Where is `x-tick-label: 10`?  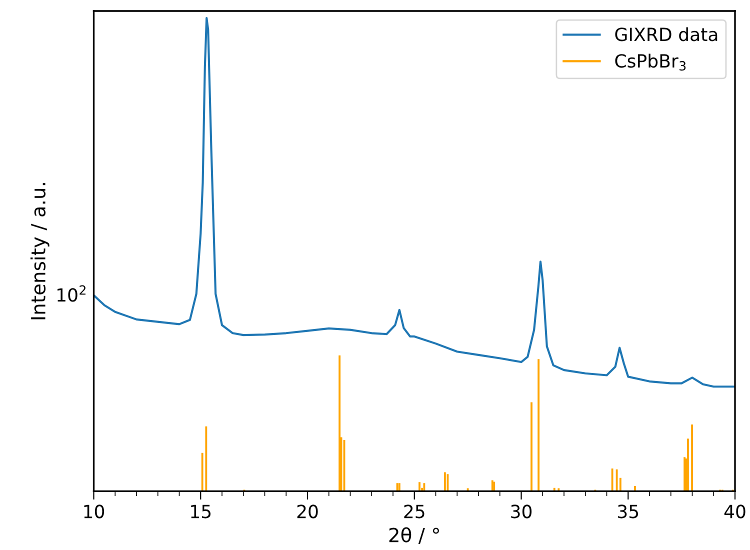
x-tick-label: 10 is located at coordinates (94, 511).